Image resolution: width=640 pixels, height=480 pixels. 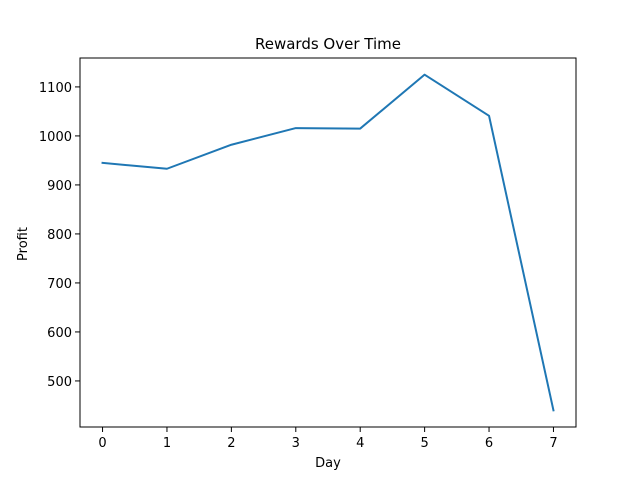 What do you see at coordinates (328, 44) in the screenshot?
I see `chart-title: Rewards Over Time` at bounding box center [328, 44].